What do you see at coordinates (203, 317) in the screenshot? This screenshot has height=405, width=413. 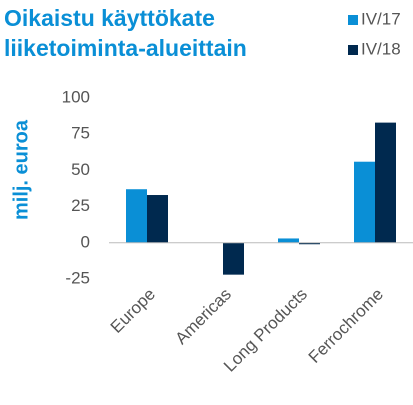 I see `x-tick-label: Americas` at bounding box center [203, 317].